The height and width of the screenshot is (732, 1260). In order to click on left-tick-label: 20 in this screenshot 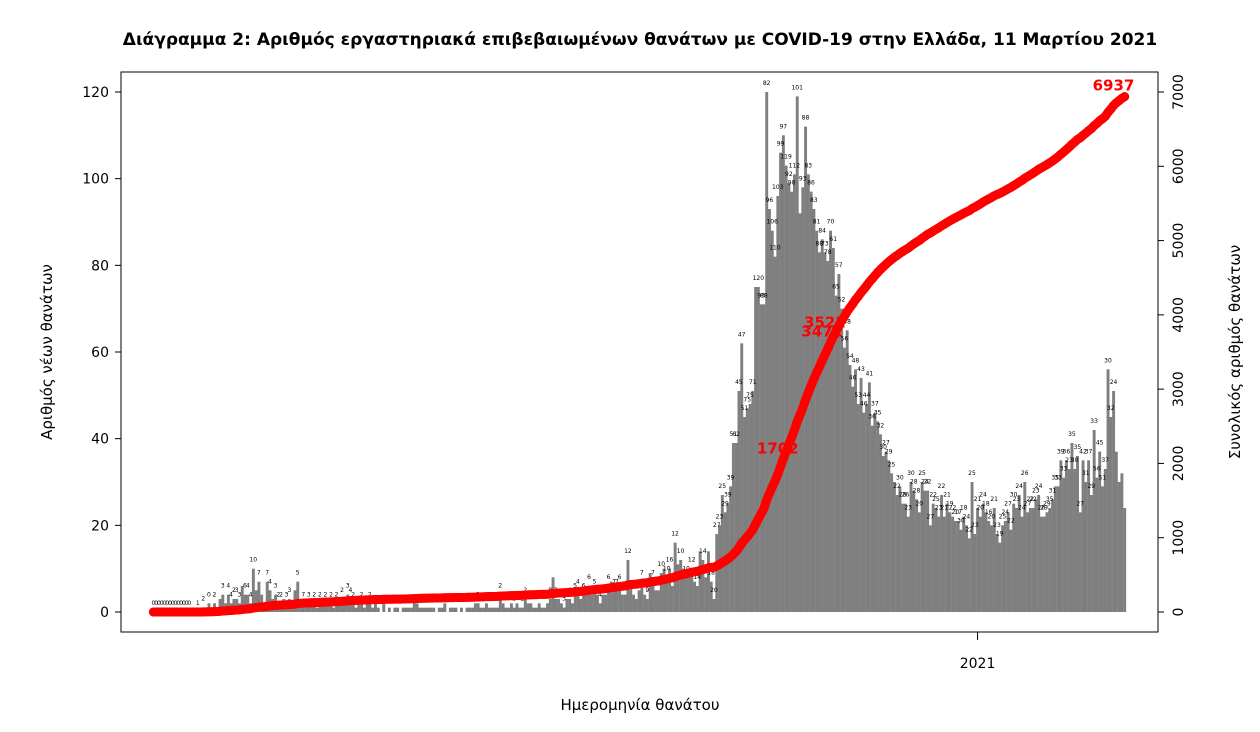, I will do `click(100, 526)`.